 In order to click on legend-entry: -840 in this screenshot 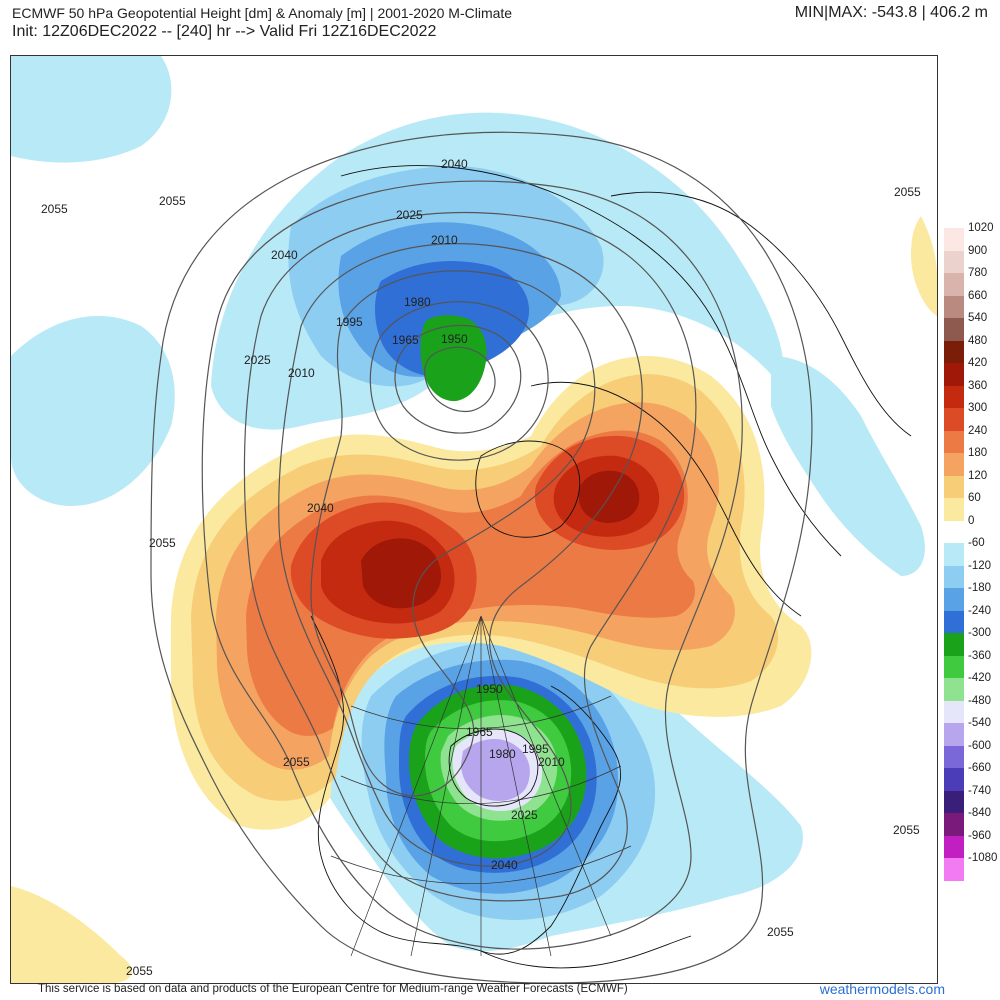, I will do `click(972, 821)`.